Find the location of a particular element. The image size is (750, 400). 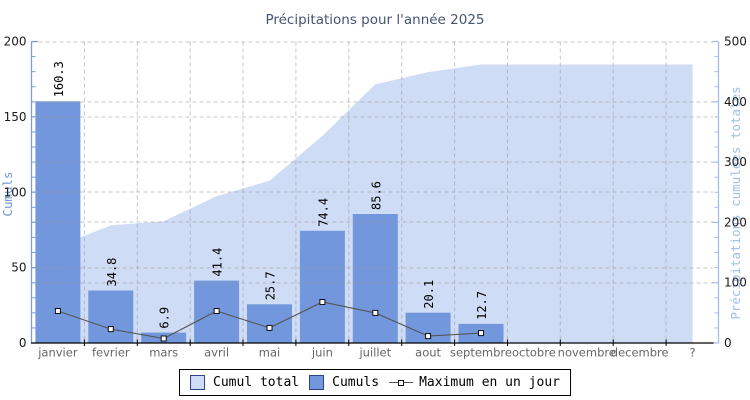

bar-value-label: 160.3 is located at coordinates (59, 79).